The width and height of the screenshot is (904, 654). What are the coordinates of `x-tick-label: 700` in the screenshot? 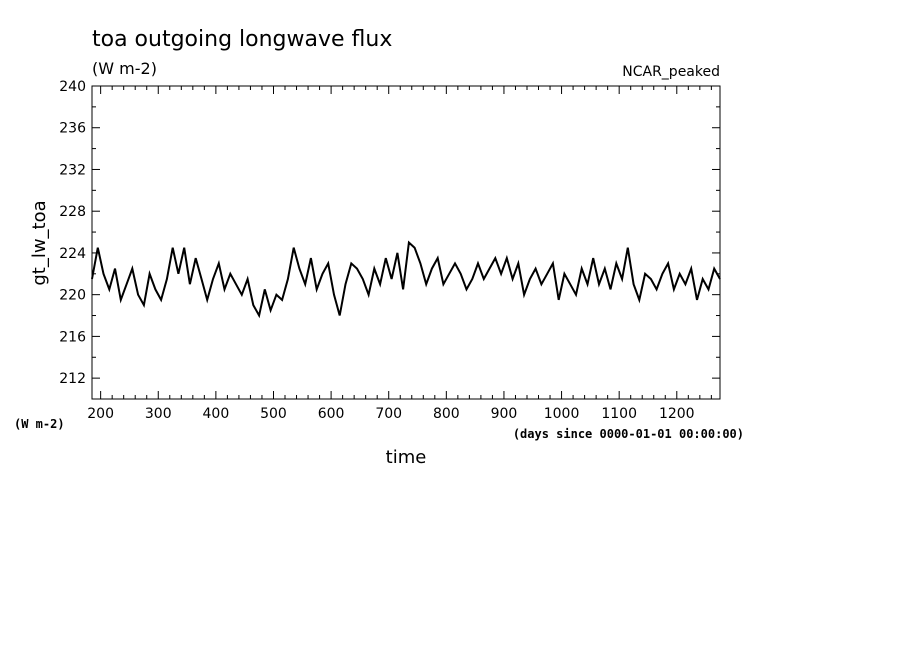 It's located at (388, 414).